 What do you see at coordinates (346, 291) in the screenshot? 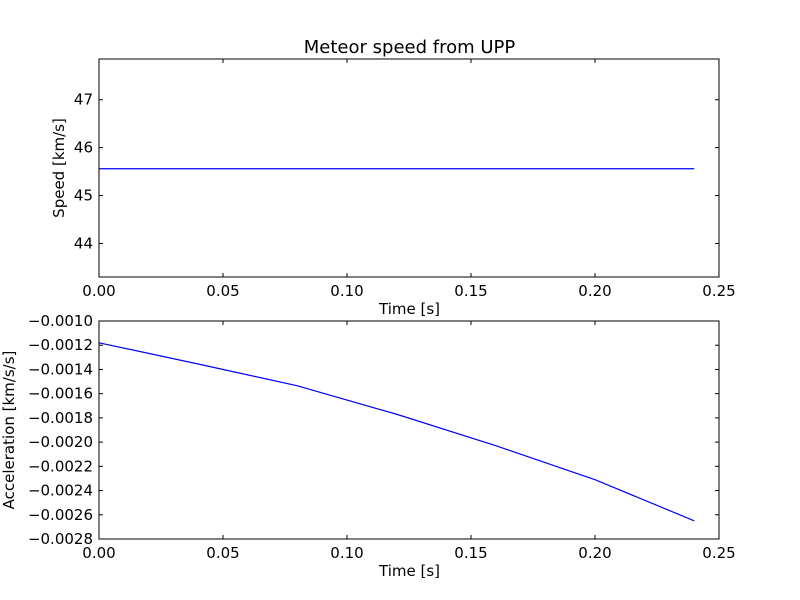
I see `speed-x-tick-label: 0.10` at bounding box center [346, 291].